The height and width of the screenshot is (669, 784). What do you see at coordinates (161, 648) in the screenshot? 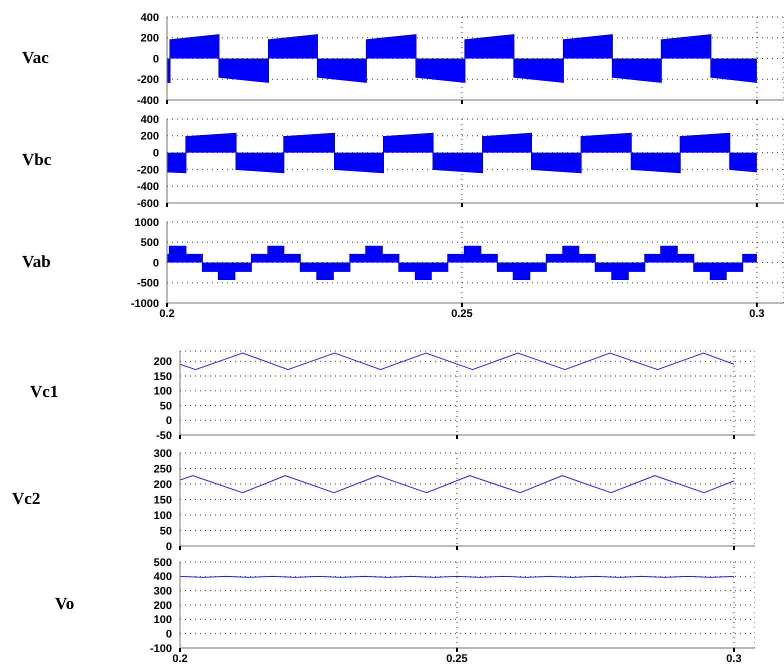
I see `y-tick-label: -100` at bounding box center [161, 648].